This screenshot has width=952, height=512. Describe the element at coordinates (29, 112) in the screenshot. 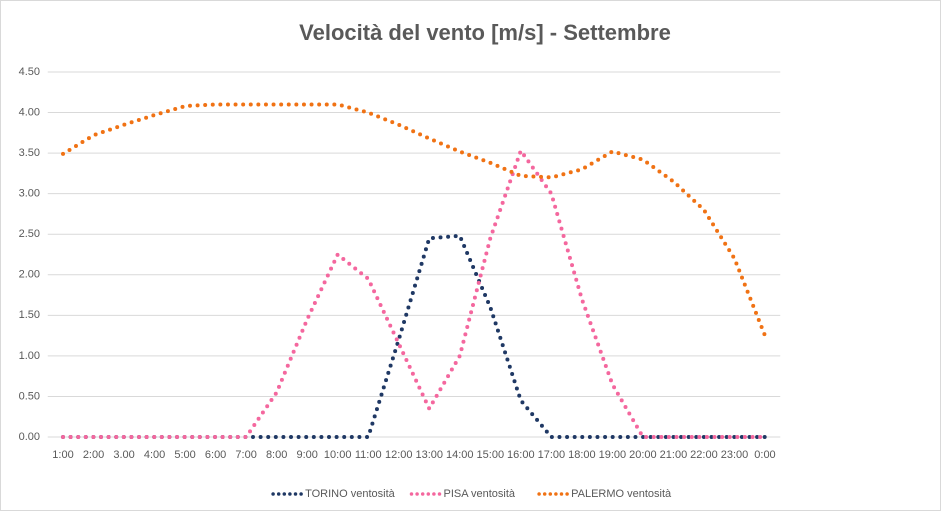

I see `y-tick-label: 4.00` at that location.